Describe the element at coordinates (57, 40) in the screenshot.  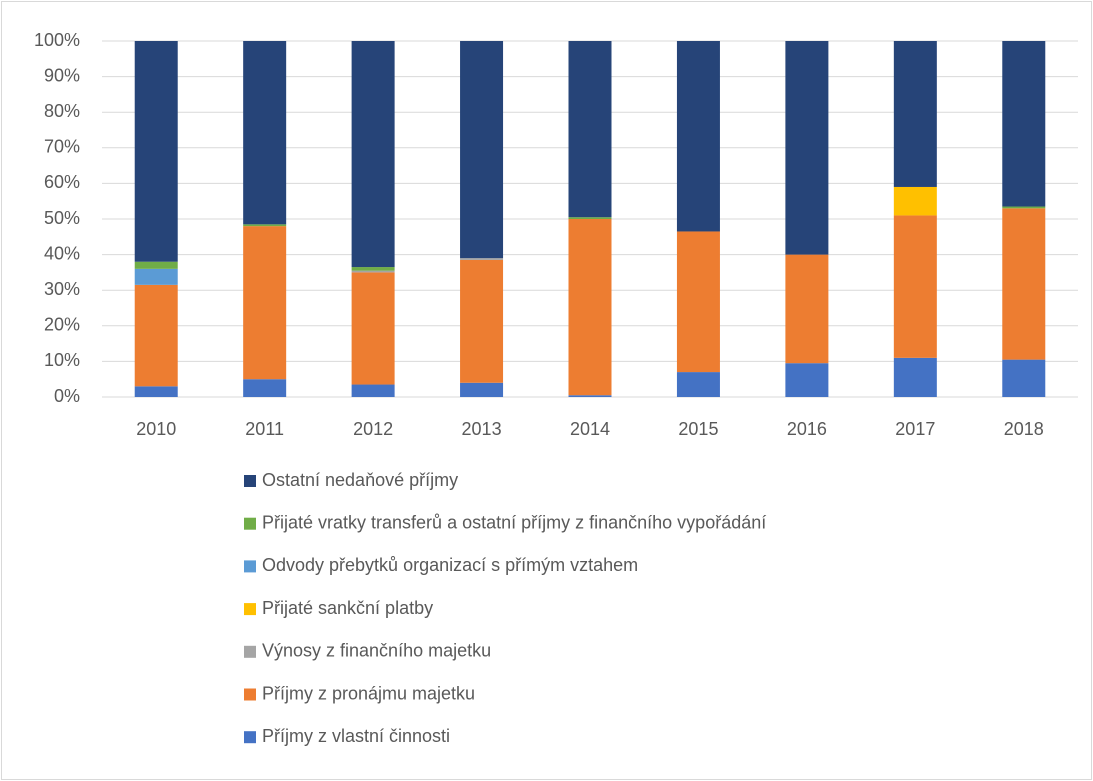
I see `y-tick-label: 100%` at that location.